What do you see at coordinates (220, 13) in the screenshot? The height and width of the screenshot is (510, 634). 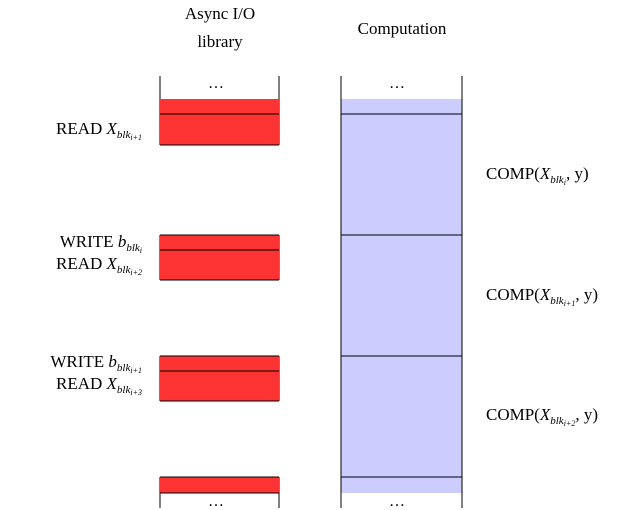 I see `io-header-line1: Async I/O` at bounding box center [220, 13].